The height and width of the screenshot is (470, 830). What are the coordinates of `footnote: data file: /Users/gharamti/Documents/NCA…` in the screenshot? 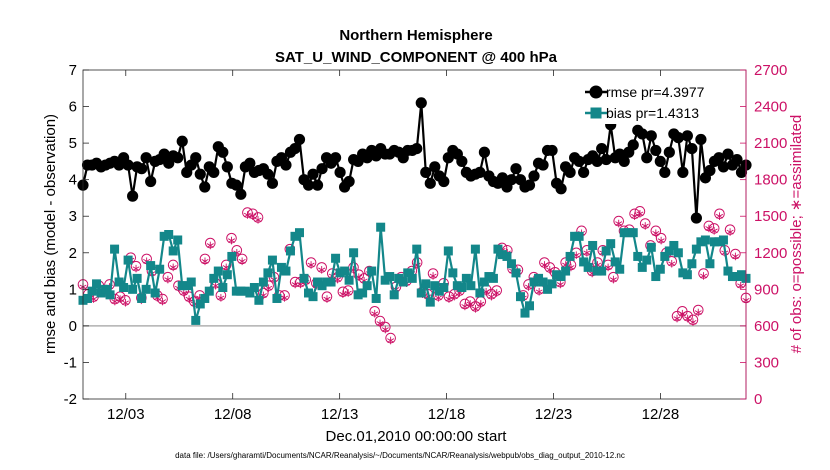 It's located at (400, 455).